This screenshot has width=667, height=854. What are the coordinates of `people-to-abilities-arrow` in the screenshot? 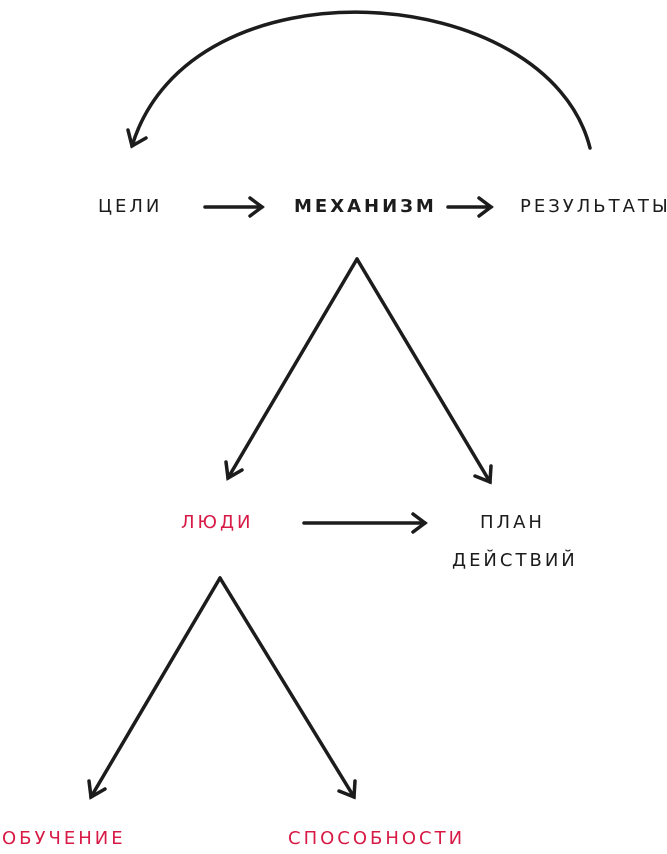 It's located at (287, 687).